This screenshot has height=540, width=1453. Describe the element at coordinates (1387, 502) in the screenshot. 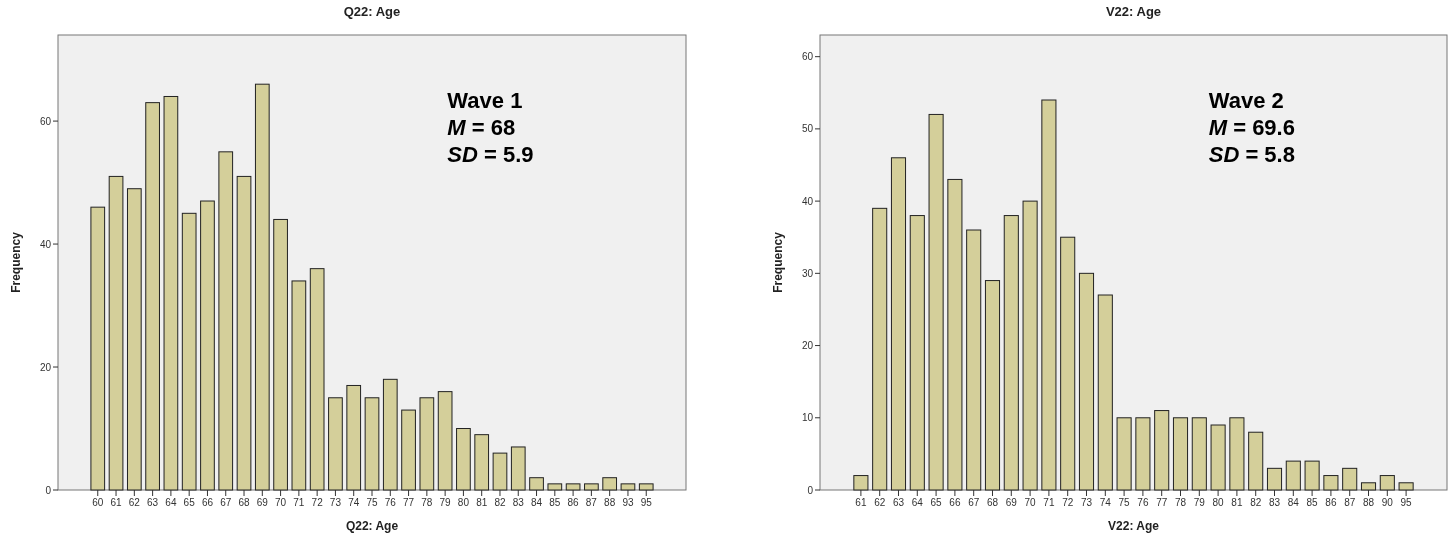

I see `x-tick-label: 90` at that location.